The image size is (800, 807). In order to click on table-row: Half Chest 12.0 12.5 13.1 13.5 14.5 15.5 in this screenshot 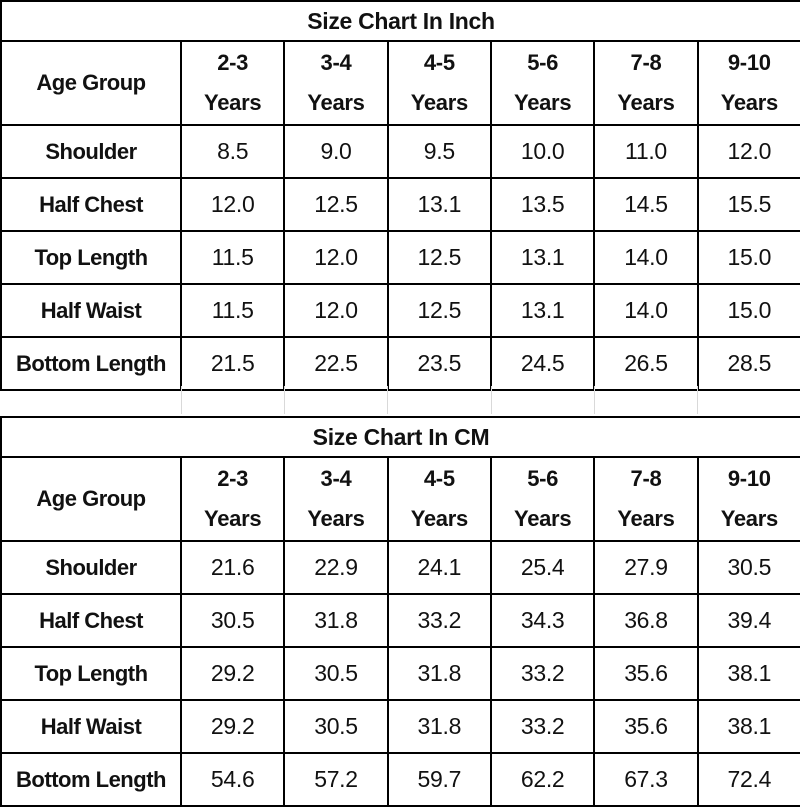, I will do `click(401, 205)`.